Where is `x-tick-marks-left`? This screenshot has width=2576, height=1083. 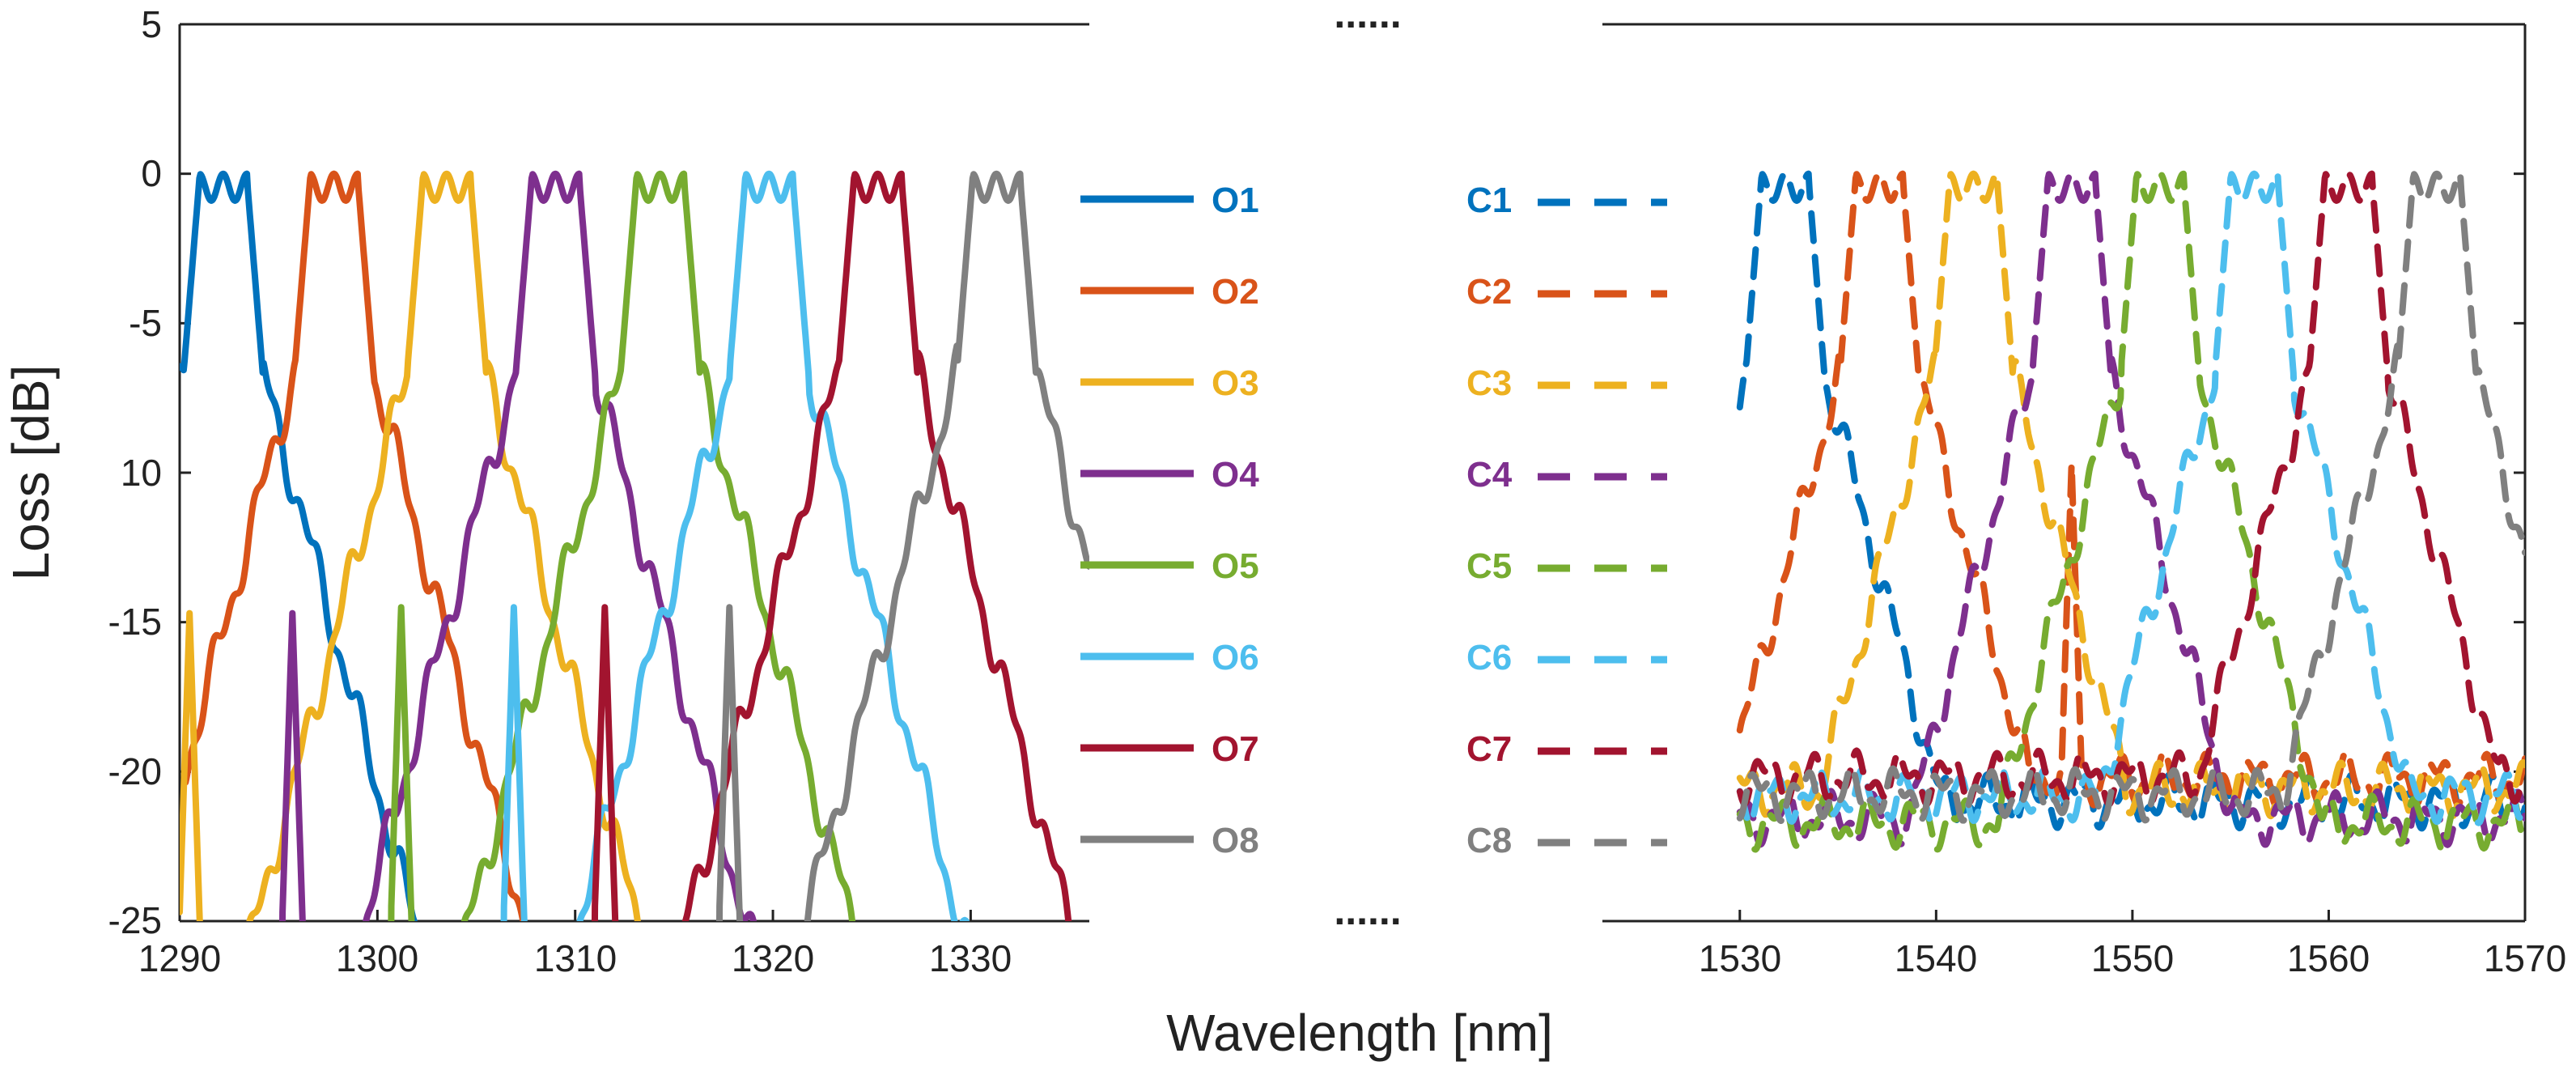
x-tick-marks-left is located at coordinates (575, 915).